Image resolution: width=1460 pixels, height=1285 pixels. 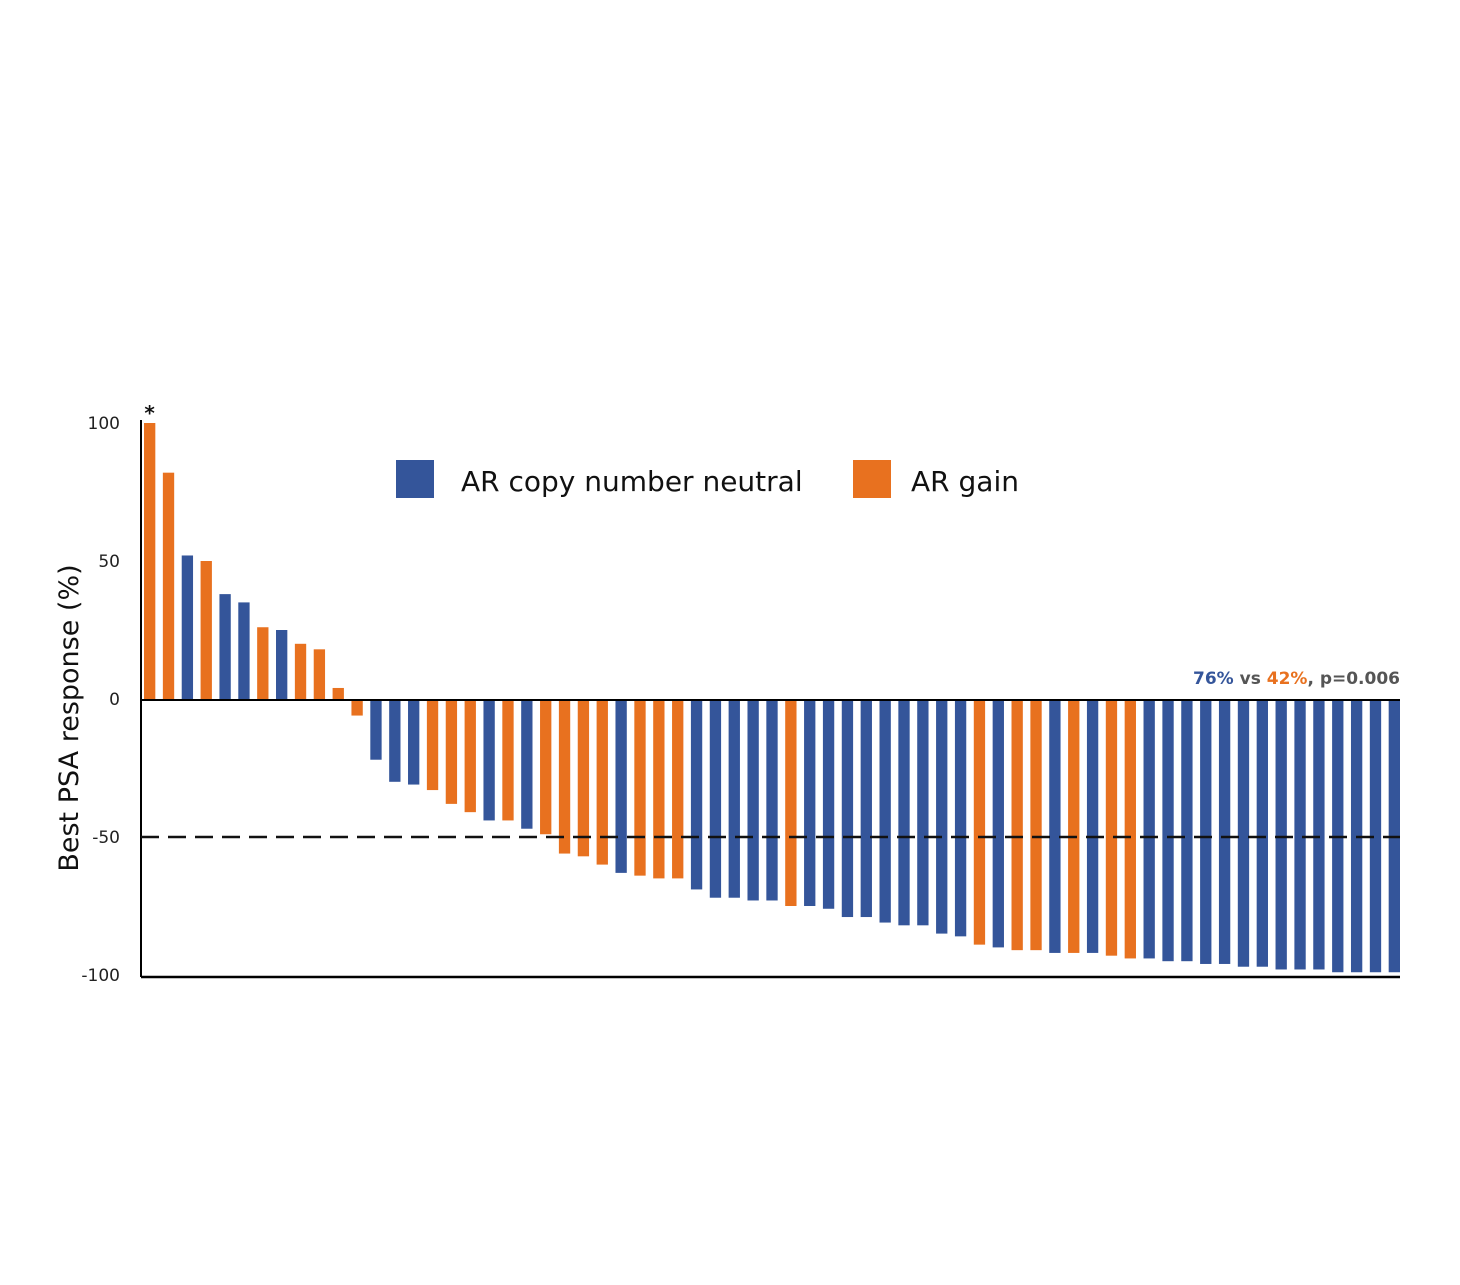 What do you see at coordinates (979, 822) in the screenshot?
I see `bar-45-gain` at bounding box center [979, 822].